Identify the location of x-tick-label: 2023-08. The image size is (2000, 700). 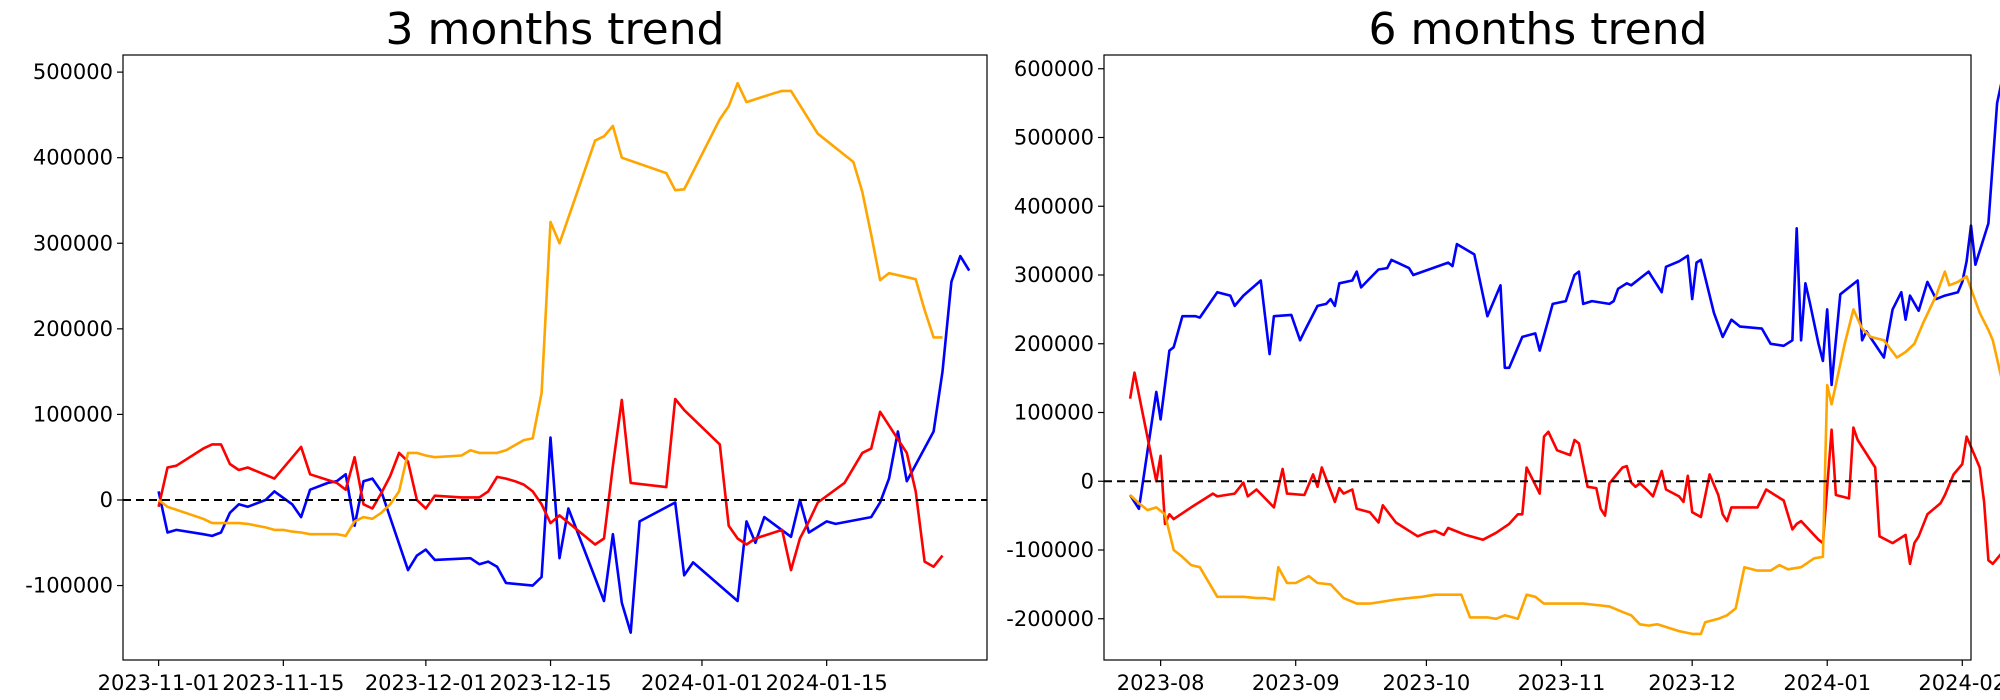
(1161, 683).